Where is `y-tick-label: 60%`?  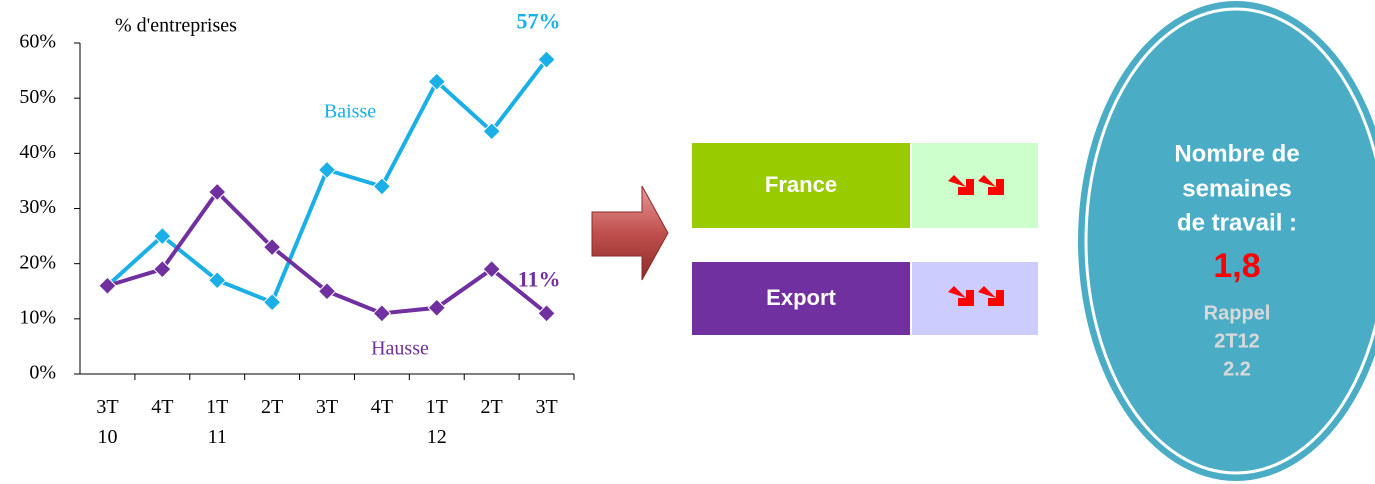
y-tick-label: 60% is located at coordinates (37, 42).